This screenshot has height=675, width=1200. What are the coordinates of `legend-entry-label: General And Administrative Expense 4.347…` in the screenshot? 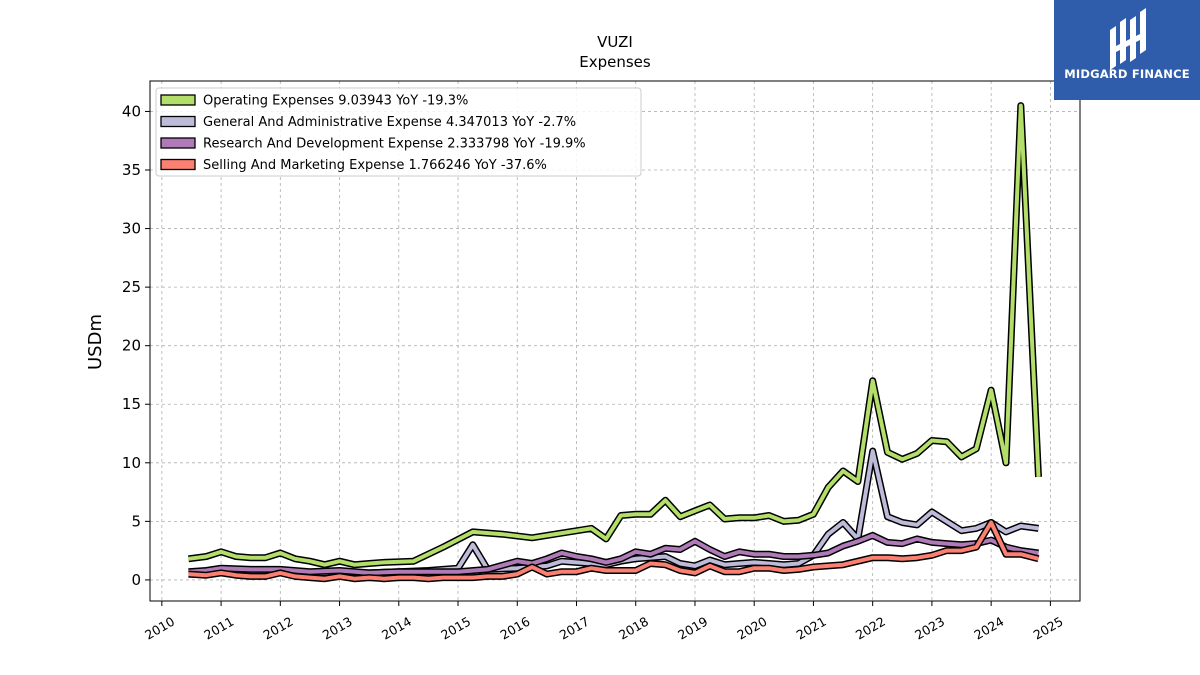 It's located at (389, 122).